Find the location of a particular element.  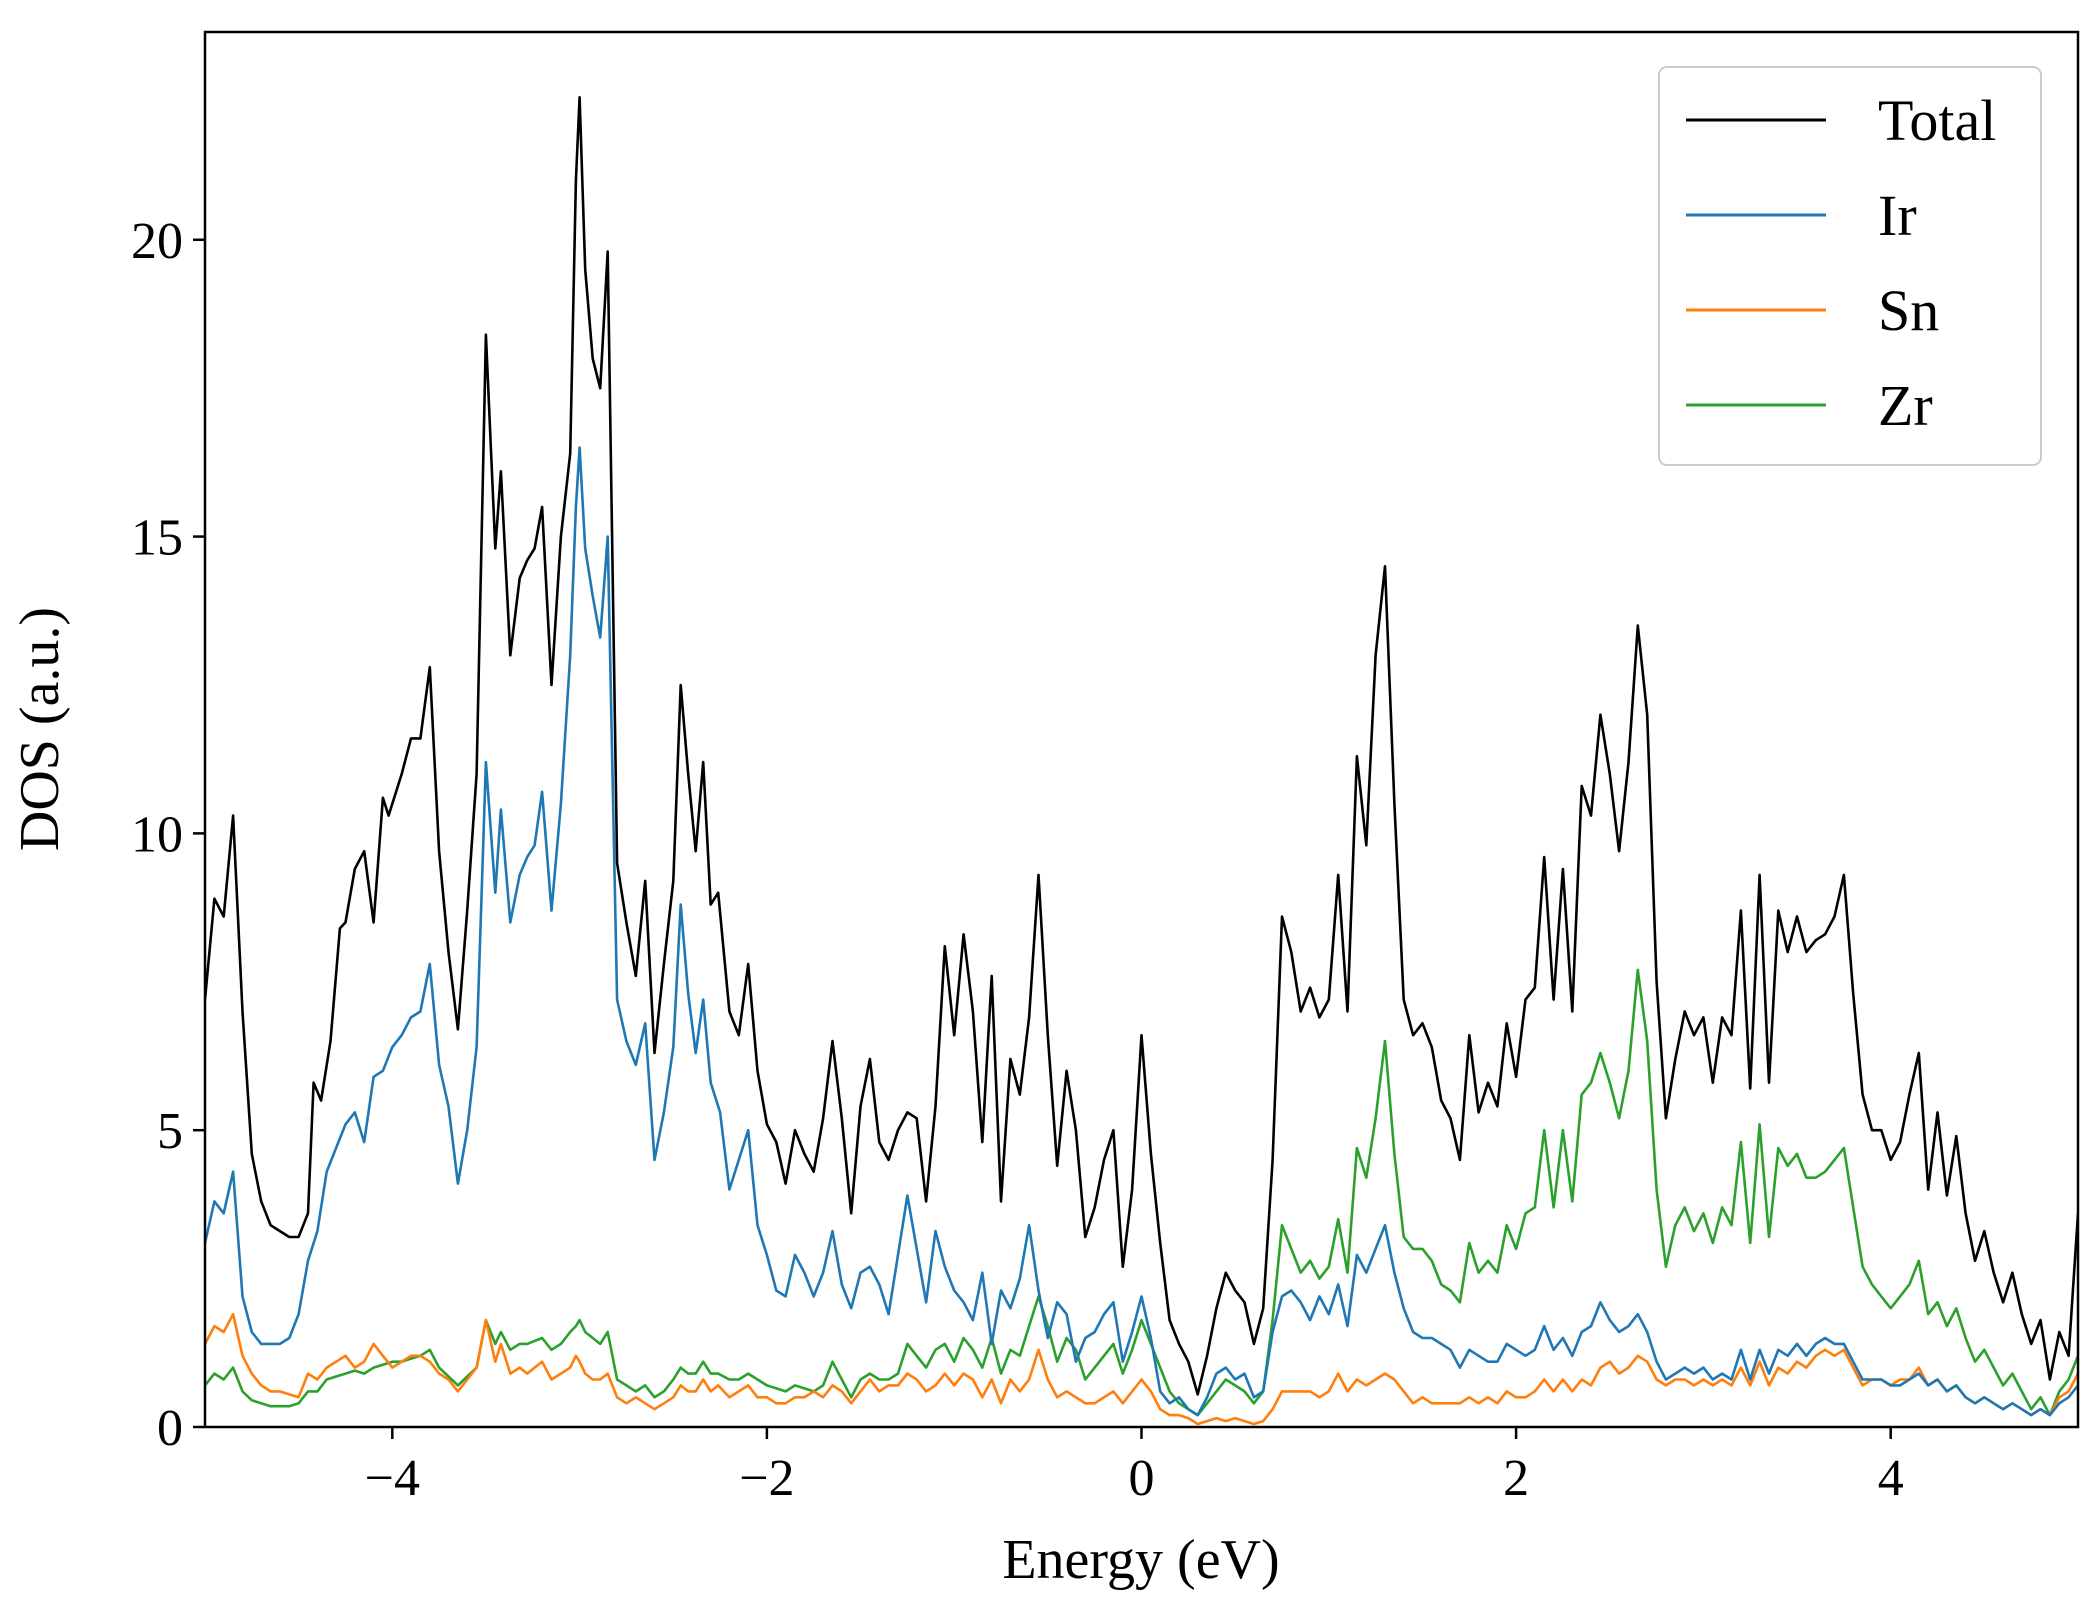

x-tick-label: 4 is located at coordinates (1891, 1478).